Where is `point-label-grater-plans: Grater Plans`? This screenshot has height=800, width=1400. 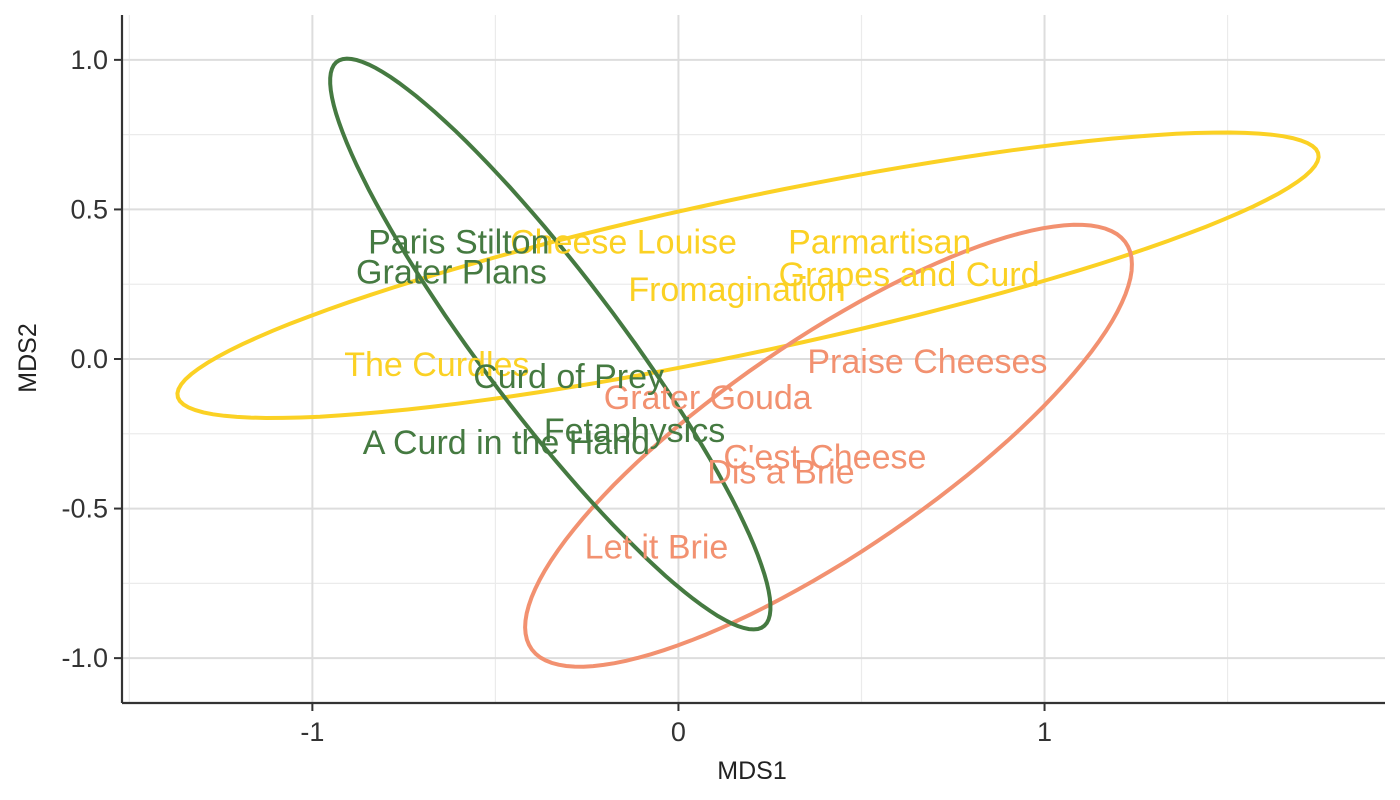 point-label-grater-plans: Grater Plans is located at coordinates (451, 272).